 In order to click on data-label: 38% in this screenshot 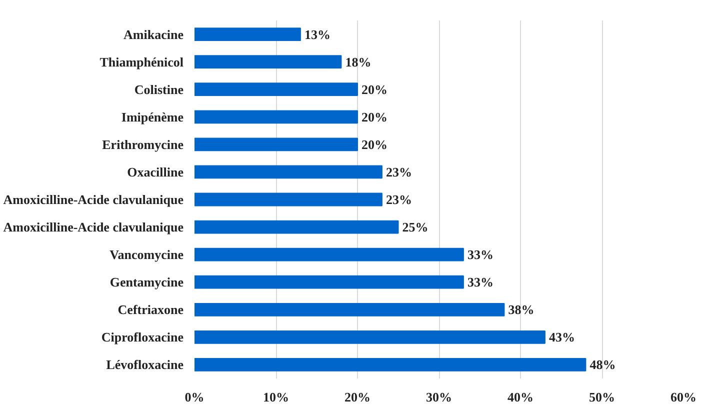, I will do `click(521, 310)`.